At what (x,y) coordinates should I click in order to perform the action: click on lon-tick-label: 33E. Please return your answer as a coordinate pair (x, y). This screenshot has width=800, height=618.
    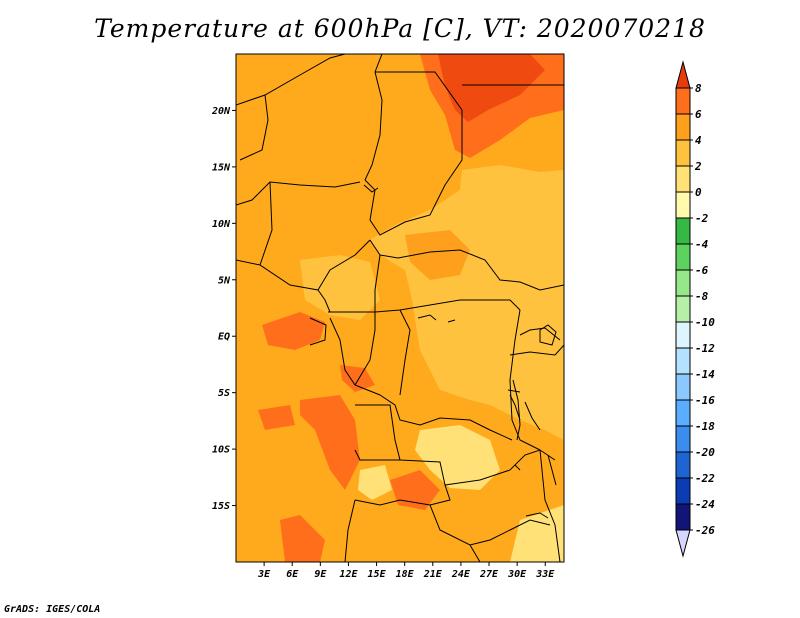
    Looking at the image, I should click on (545, 574).